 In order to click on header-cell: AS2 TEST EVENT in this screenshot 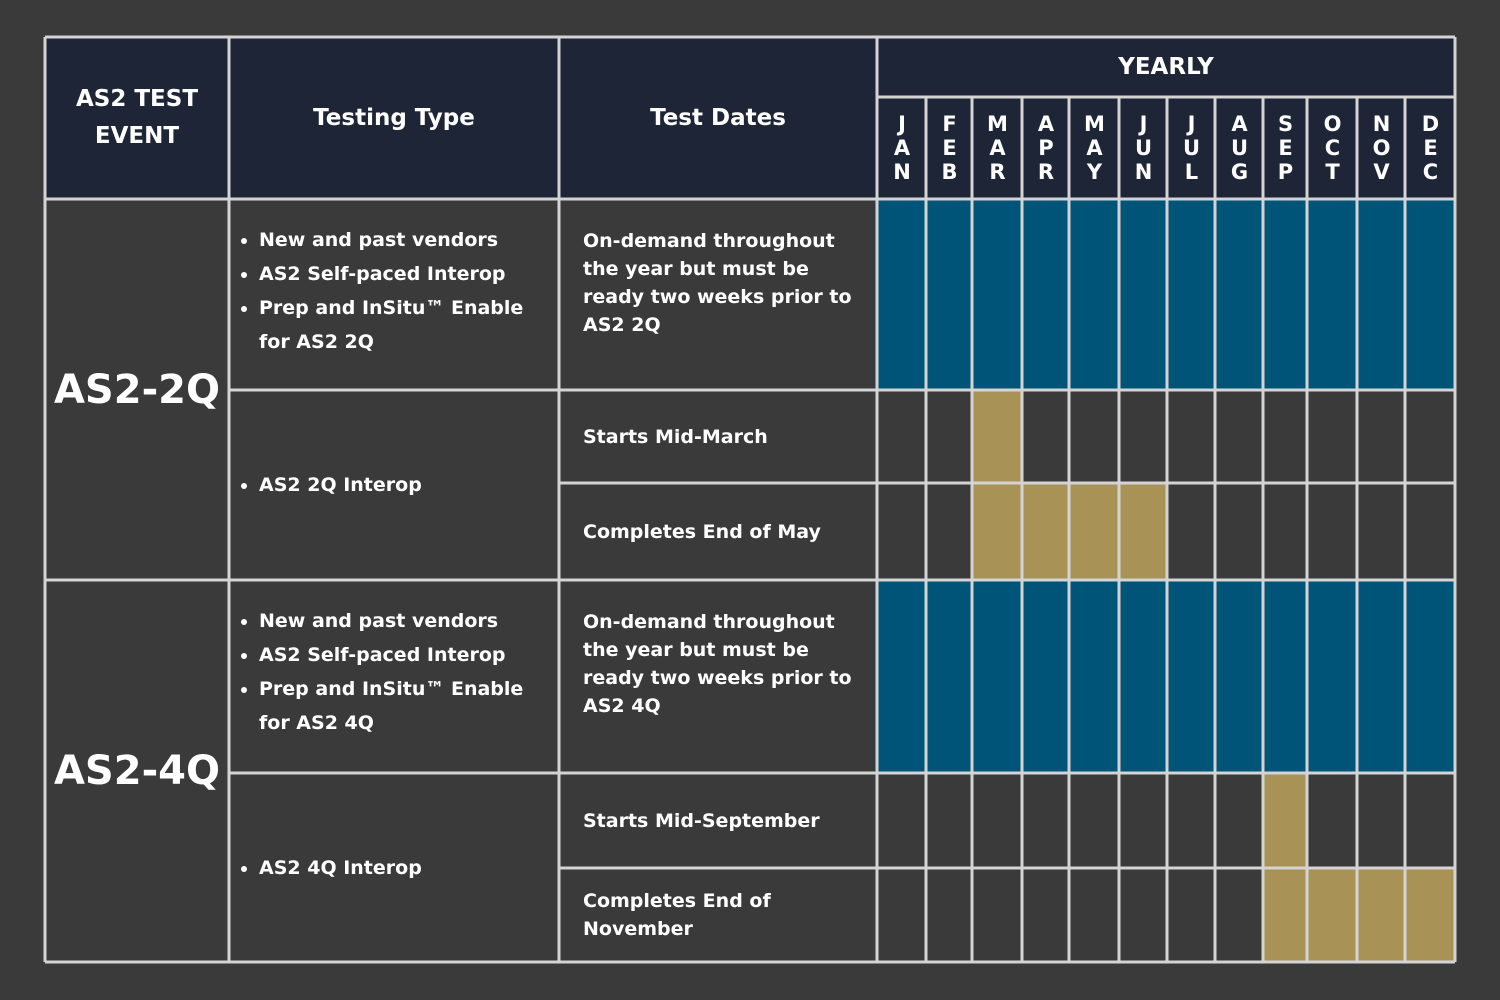, I will do `click(137, 117)`.